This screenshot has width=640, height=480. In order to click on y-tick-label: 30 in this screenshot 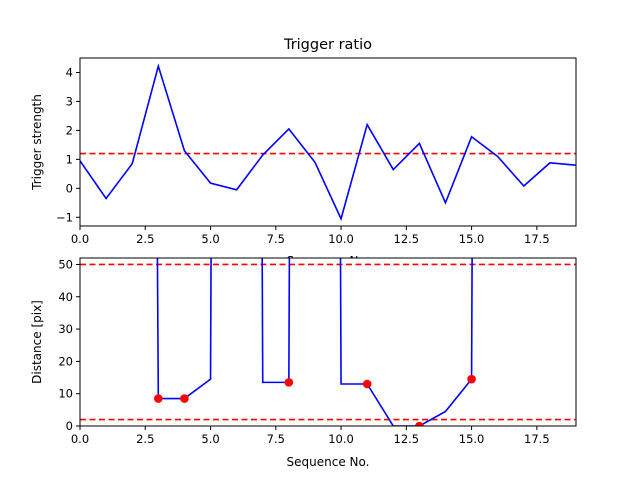, I will do `click(65, 329)`.